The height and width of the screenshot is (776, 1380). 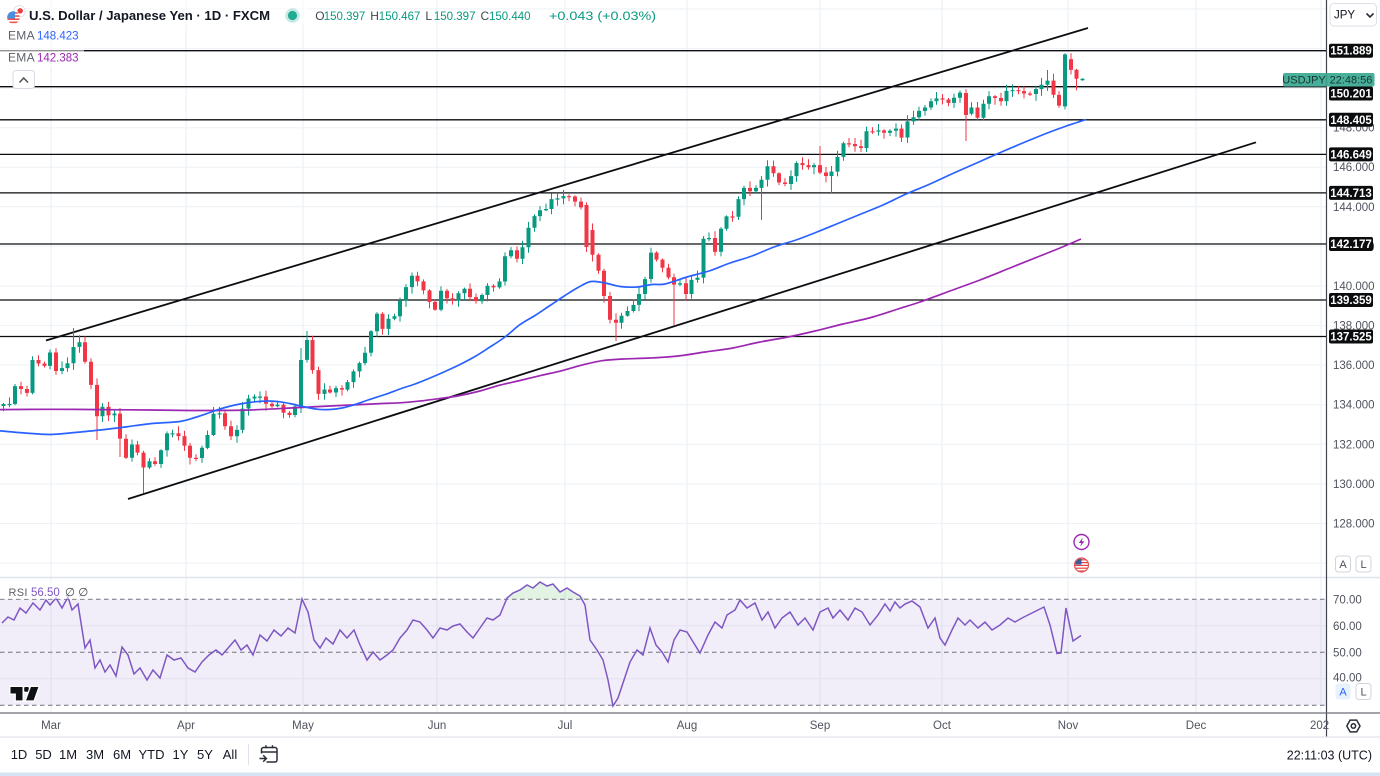 What do you see at coordinates (1351, 155) in the screenshot?
I see `svg-text: 146.649` at bounding box center [1351, 155].